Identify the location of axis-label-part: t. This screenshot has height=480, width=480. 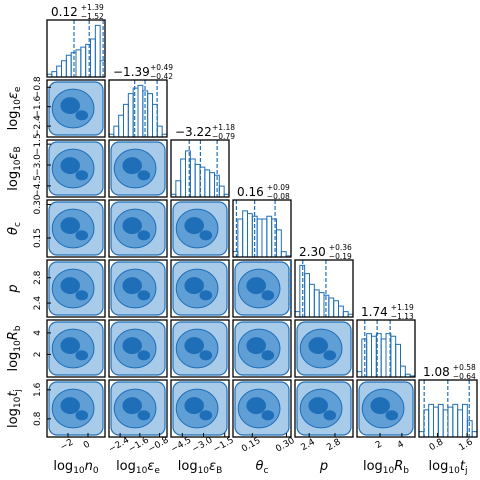
(463, 466).